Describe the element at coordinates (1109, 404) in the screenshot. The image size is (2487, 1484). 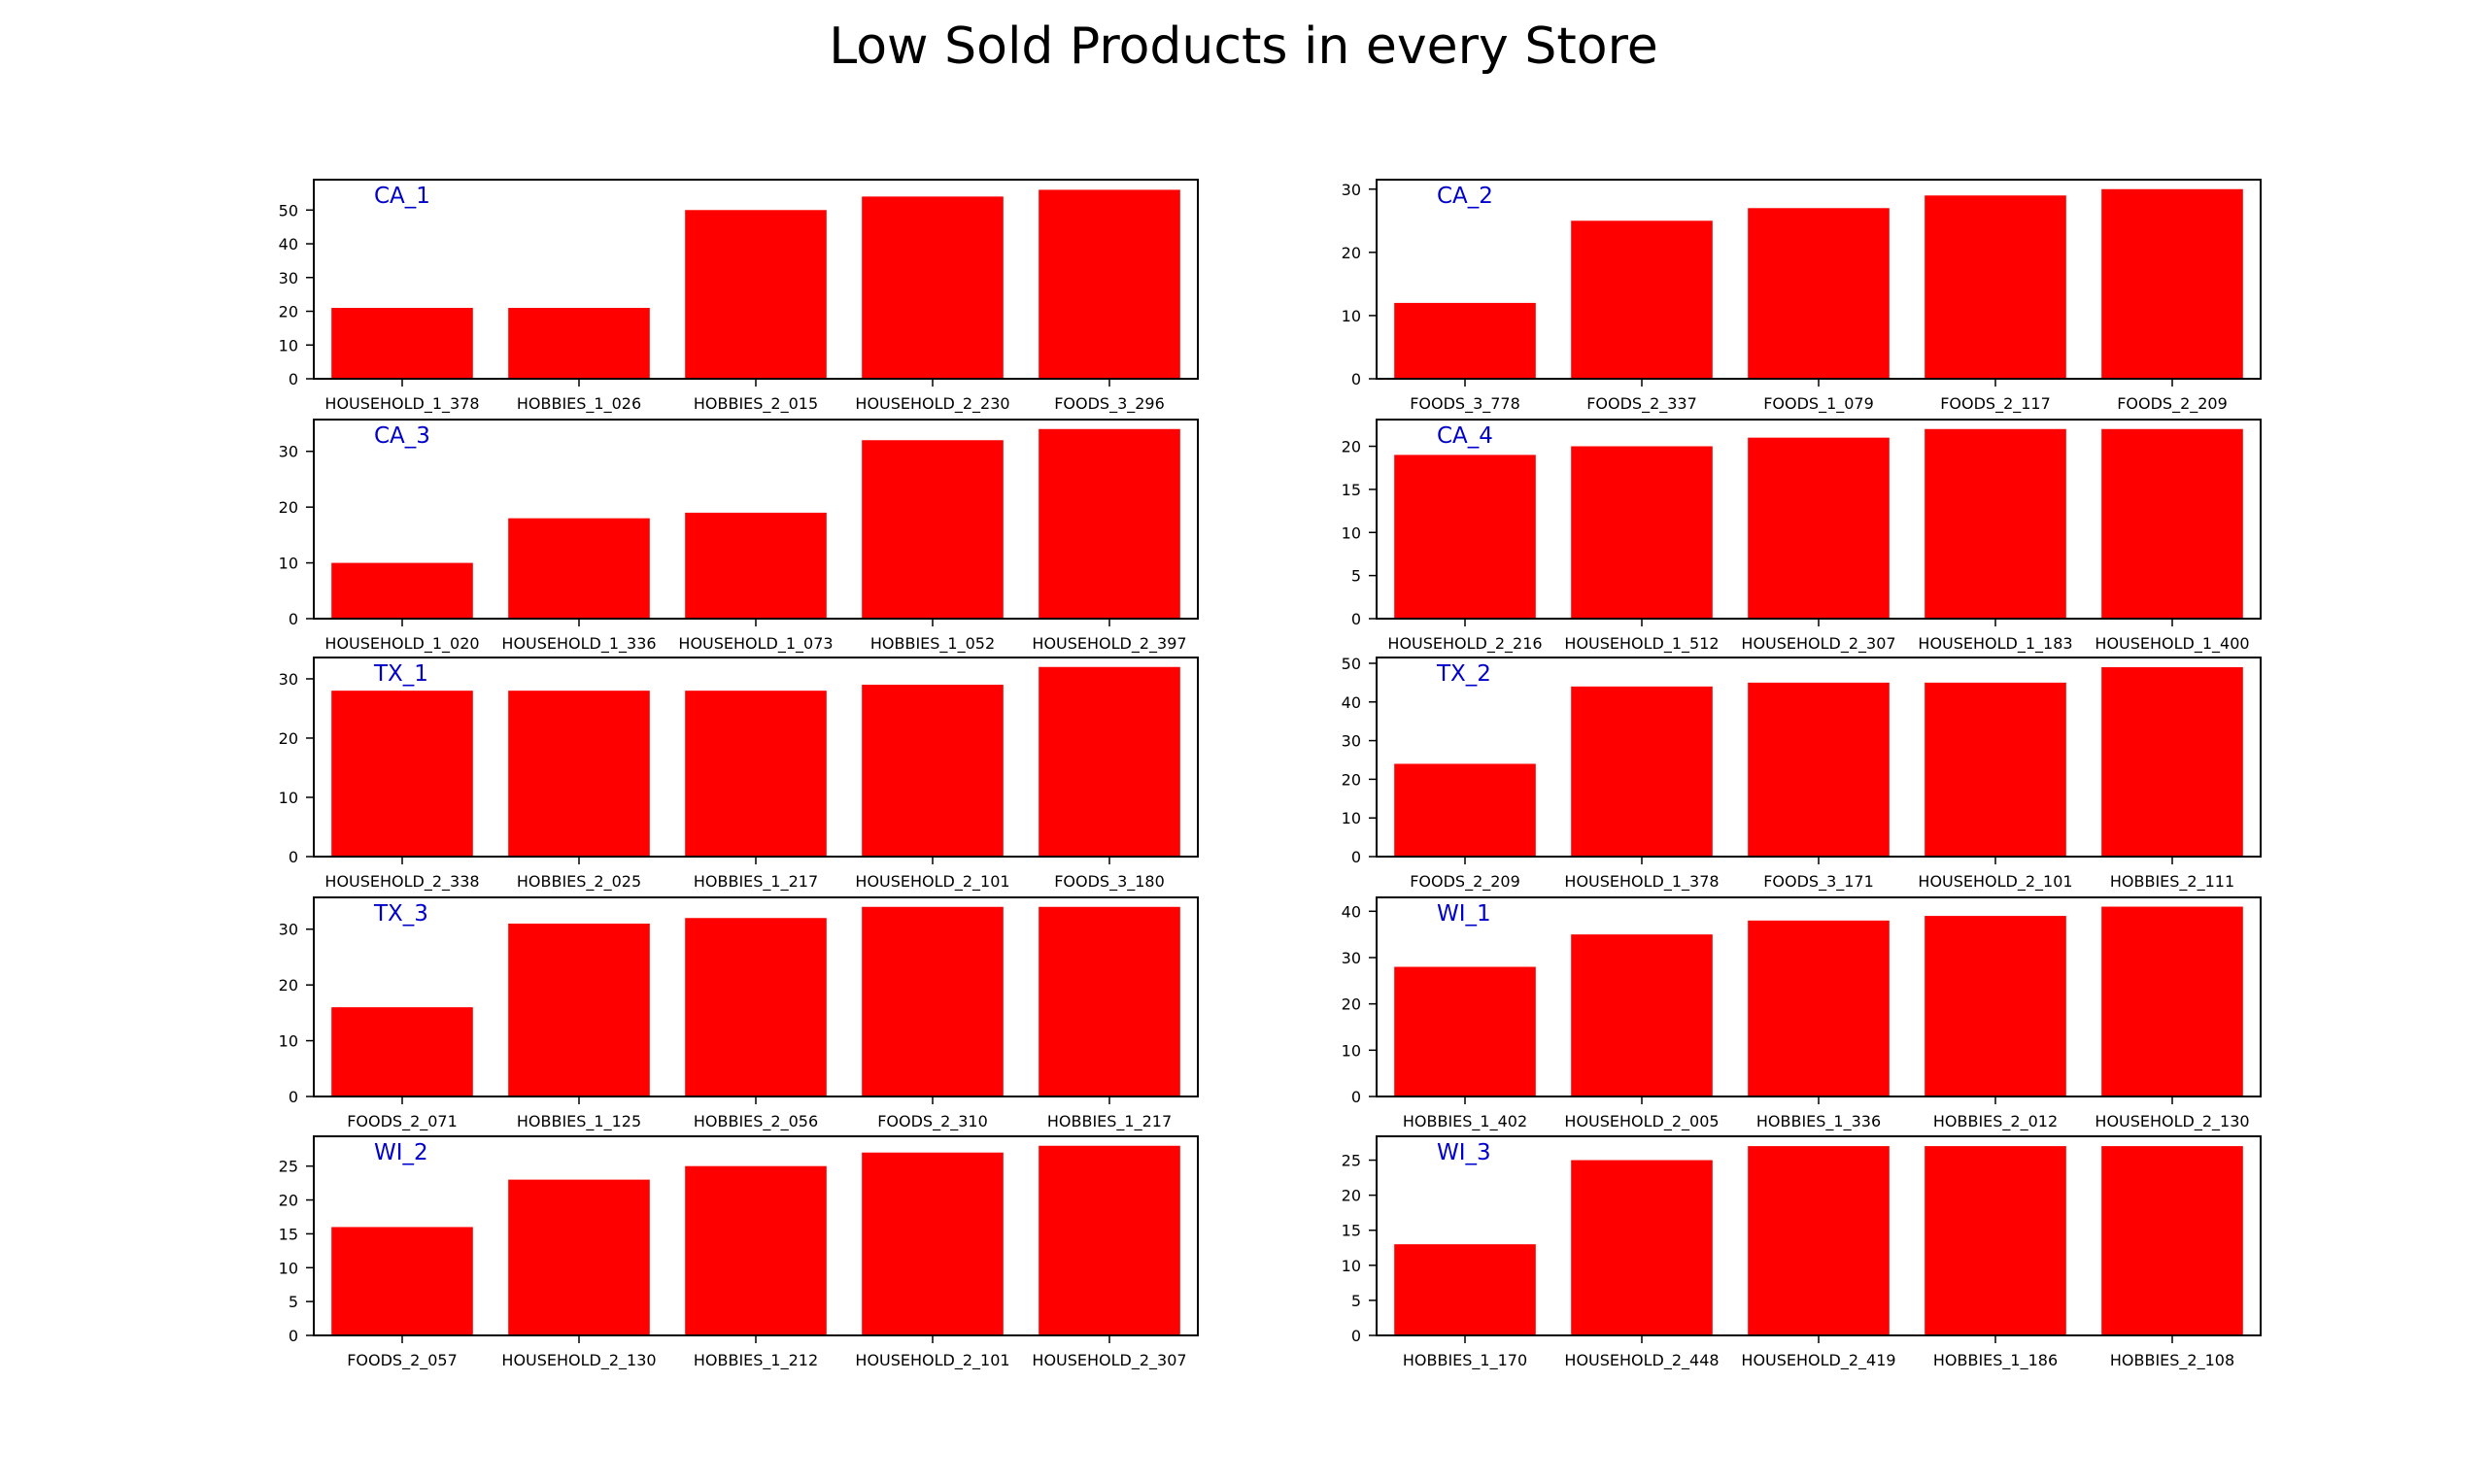
I see `x-tick-label: FOODS_3_296` at that location.